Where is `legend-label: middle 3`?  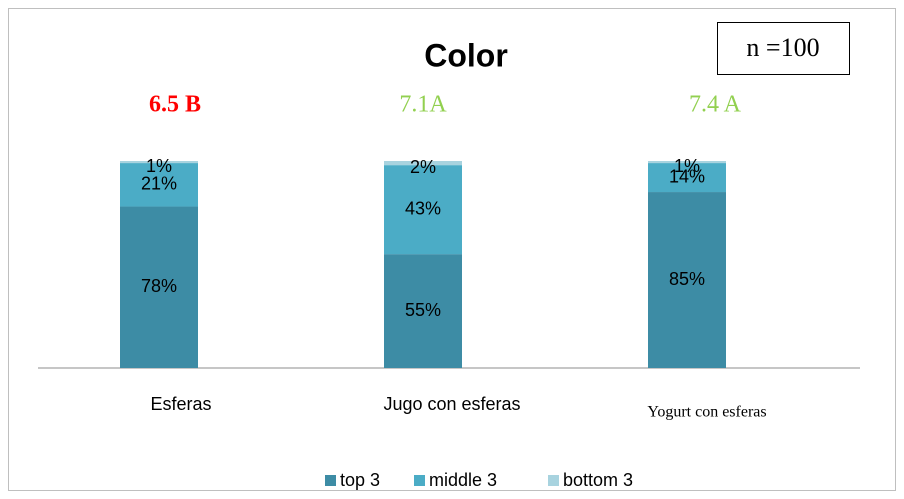 legend-label: middle 3 is located at coordinates (463, 480).